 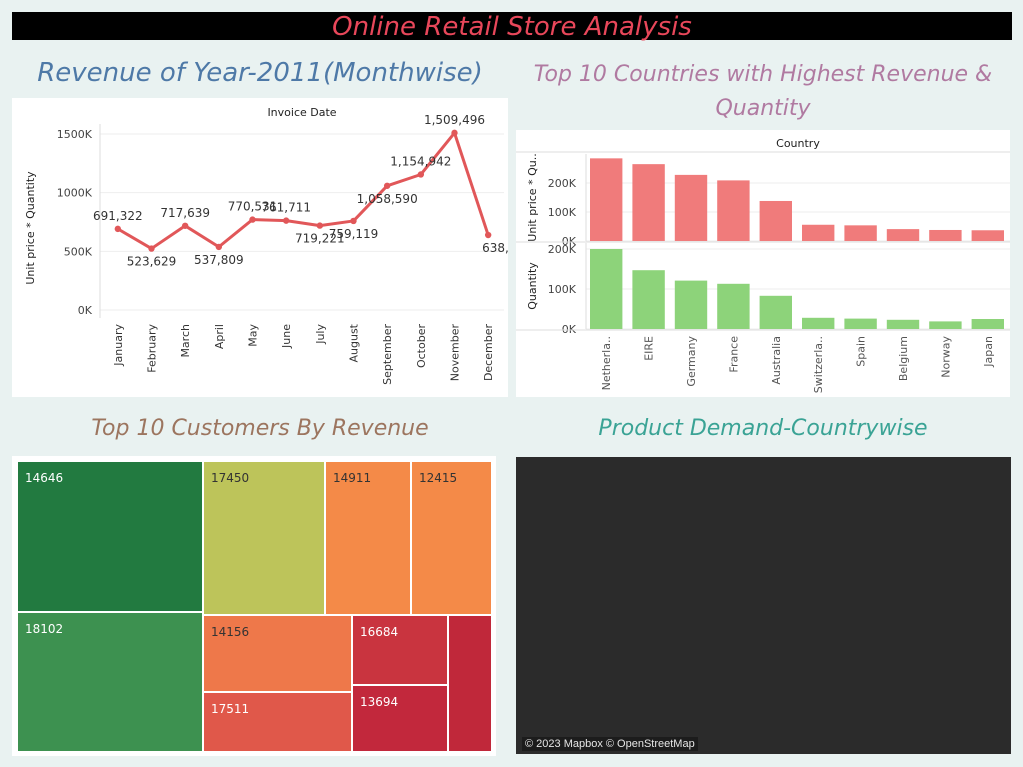 I want to click on dashboard-title: Online Retail Store Analysis, so click(x=512, y=27).